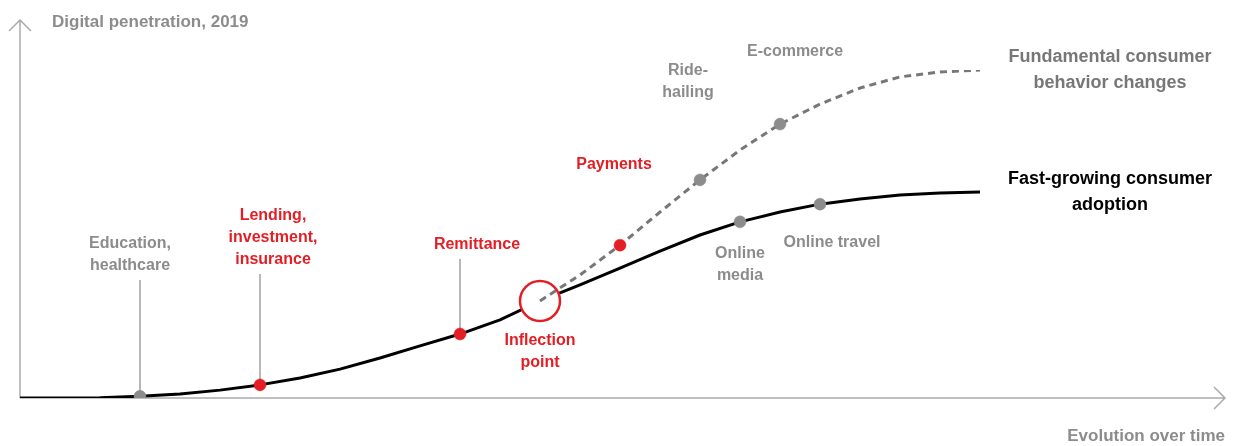 This screenshot has height=446, width=1250. Describe the element at coordinates (1110, 68) in the screenshot. I see `series-label: Fundamental consumer behavior changes` at that location.